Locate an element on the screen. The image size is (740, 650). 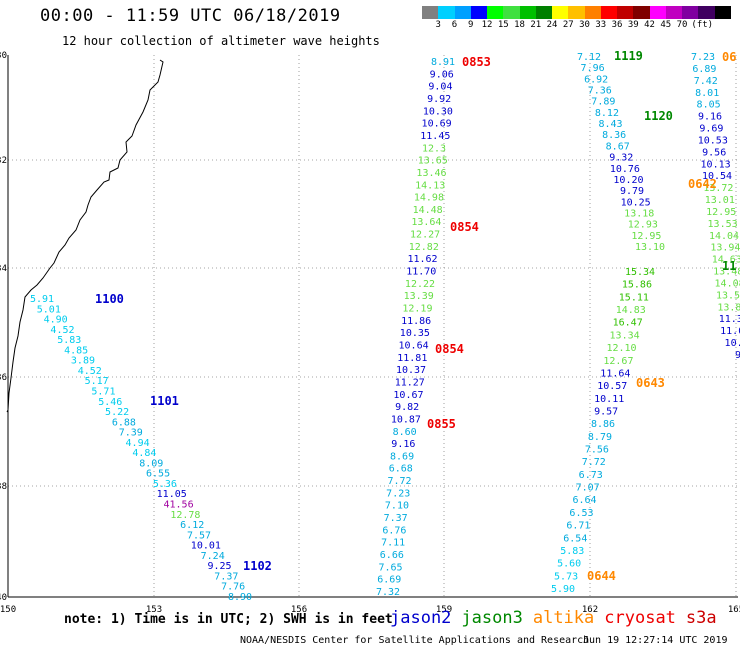
generation-timestamp: Jun 19 12:27:14 UTC 2019 is located at coordinates (655, 640).